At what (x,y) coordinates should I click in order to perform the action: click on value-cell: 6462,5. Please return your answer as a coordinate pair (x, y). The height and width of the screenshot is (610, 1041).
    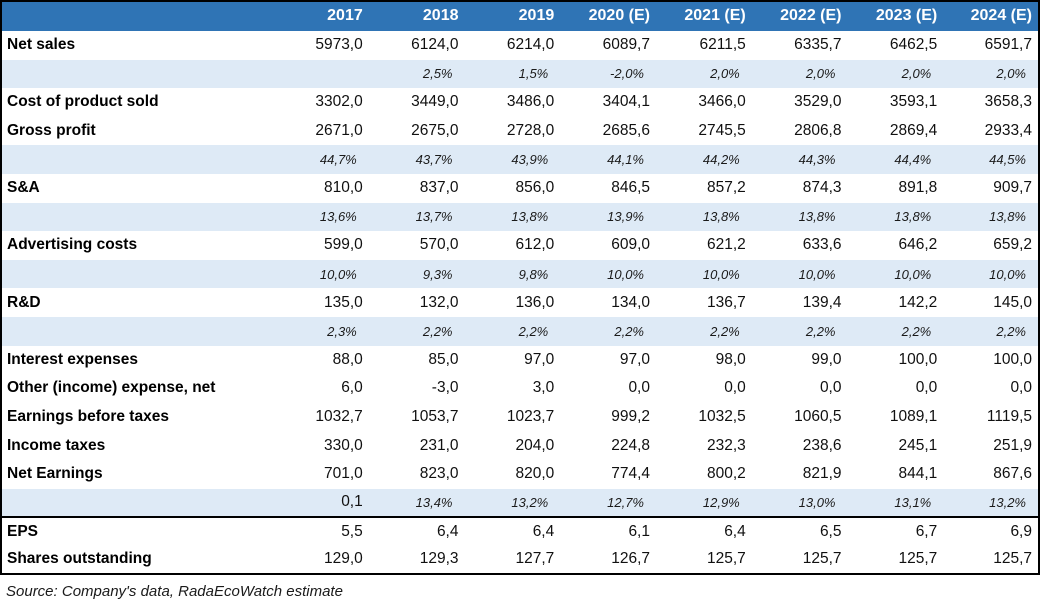
    Looking at the image, I should click on (913, 45).